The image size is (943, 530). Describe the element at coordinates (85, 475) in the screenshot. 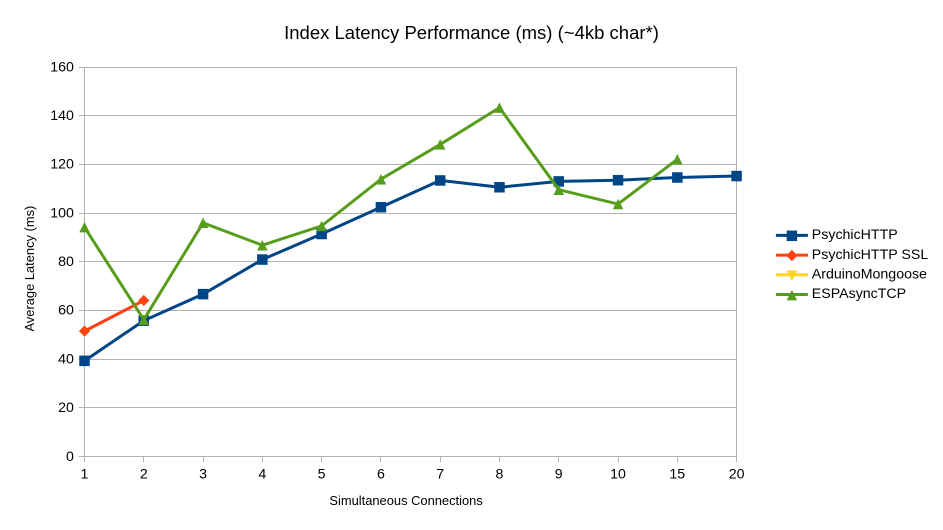

I see `svg-text: 1` at that location.